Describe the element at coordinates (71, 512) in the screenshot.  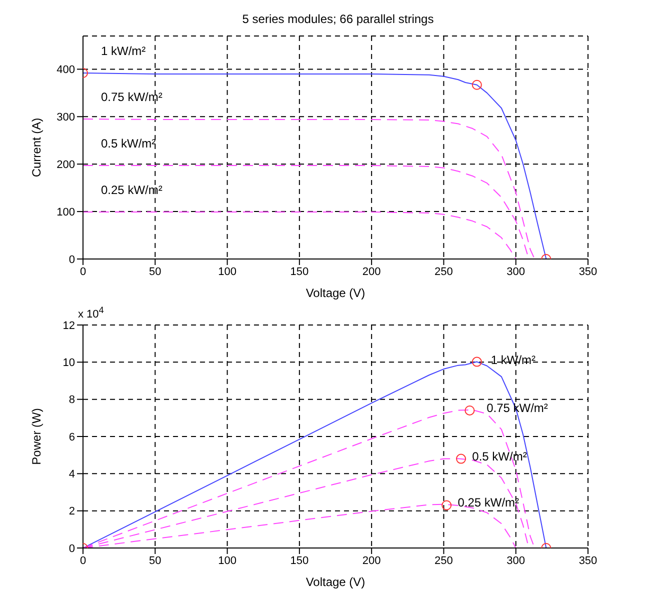
I see `y-tick-label: 2` at that location.